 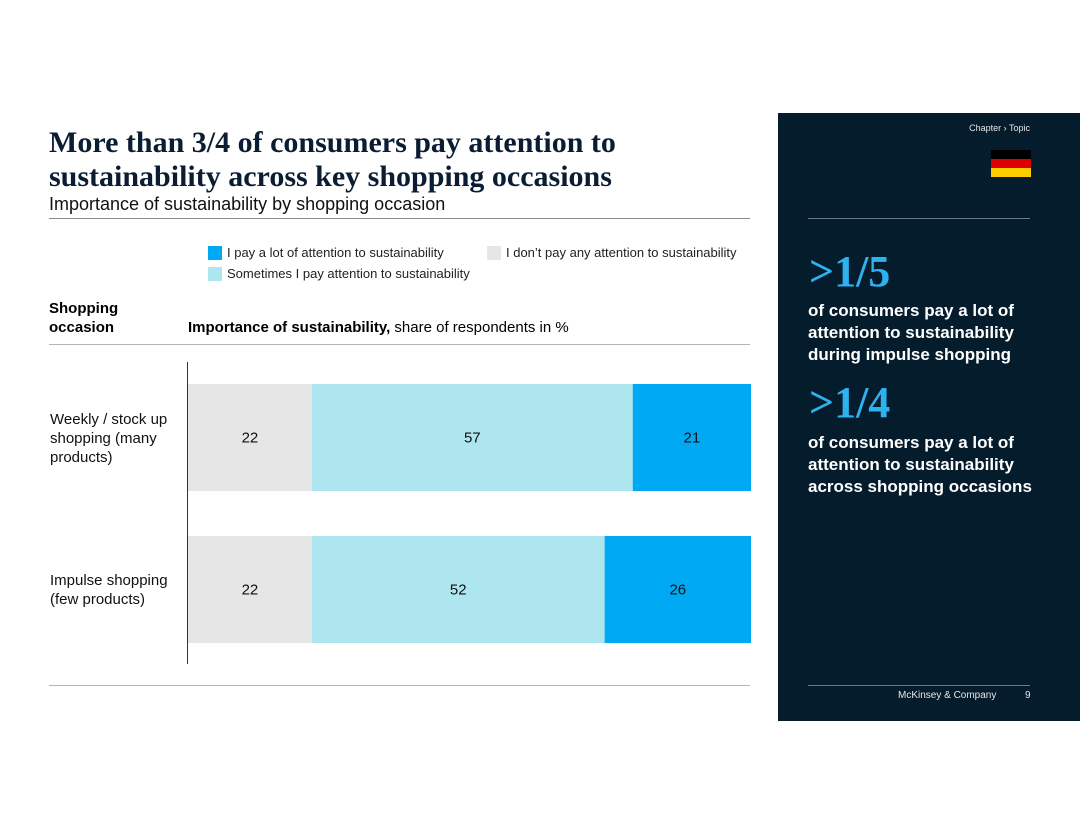 What do you see at coordinates (850, 402) in the screenshot?
I see `stat-value-occasions: >1/4` at bounding box center [850, 402].